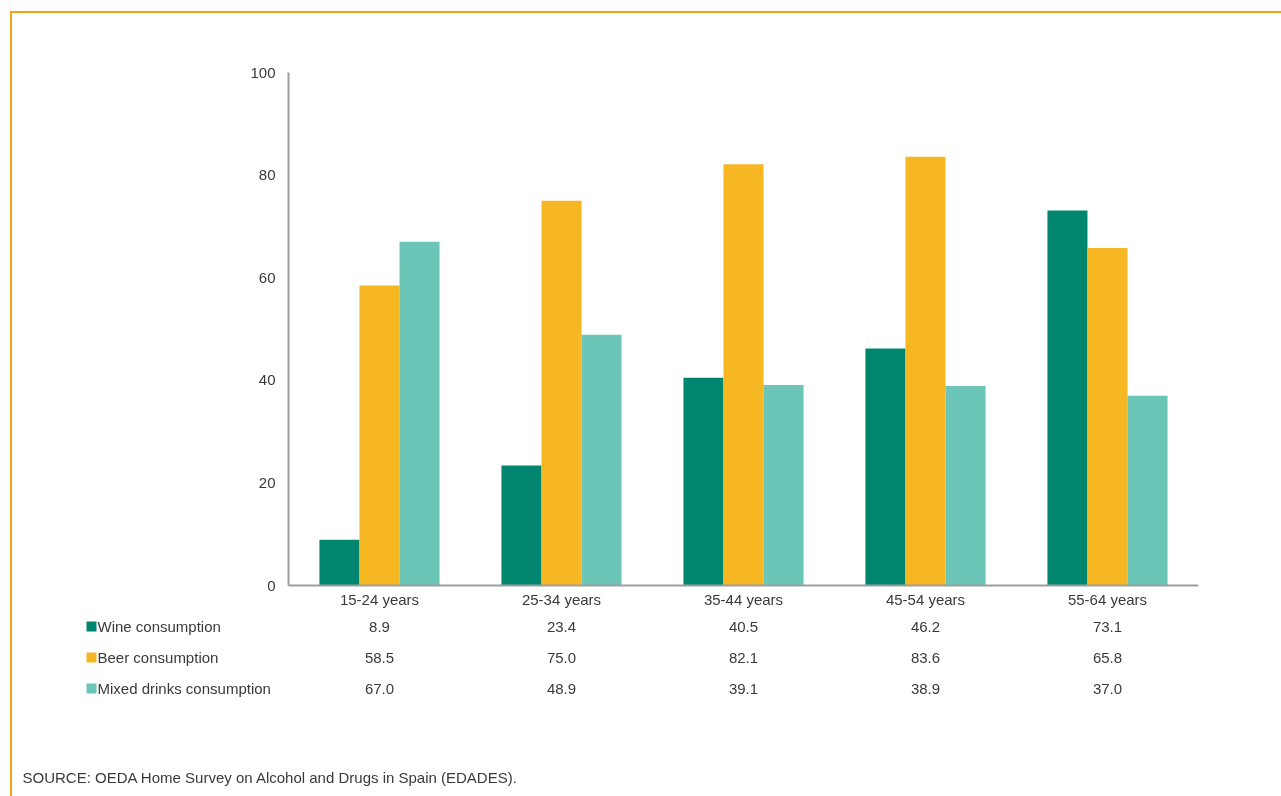 The image size is (1281, 796). What do you see at coordinates (1107, 657) in the screenshot?
I see `data-label: 65.8` at bounding box center [1107, 657].